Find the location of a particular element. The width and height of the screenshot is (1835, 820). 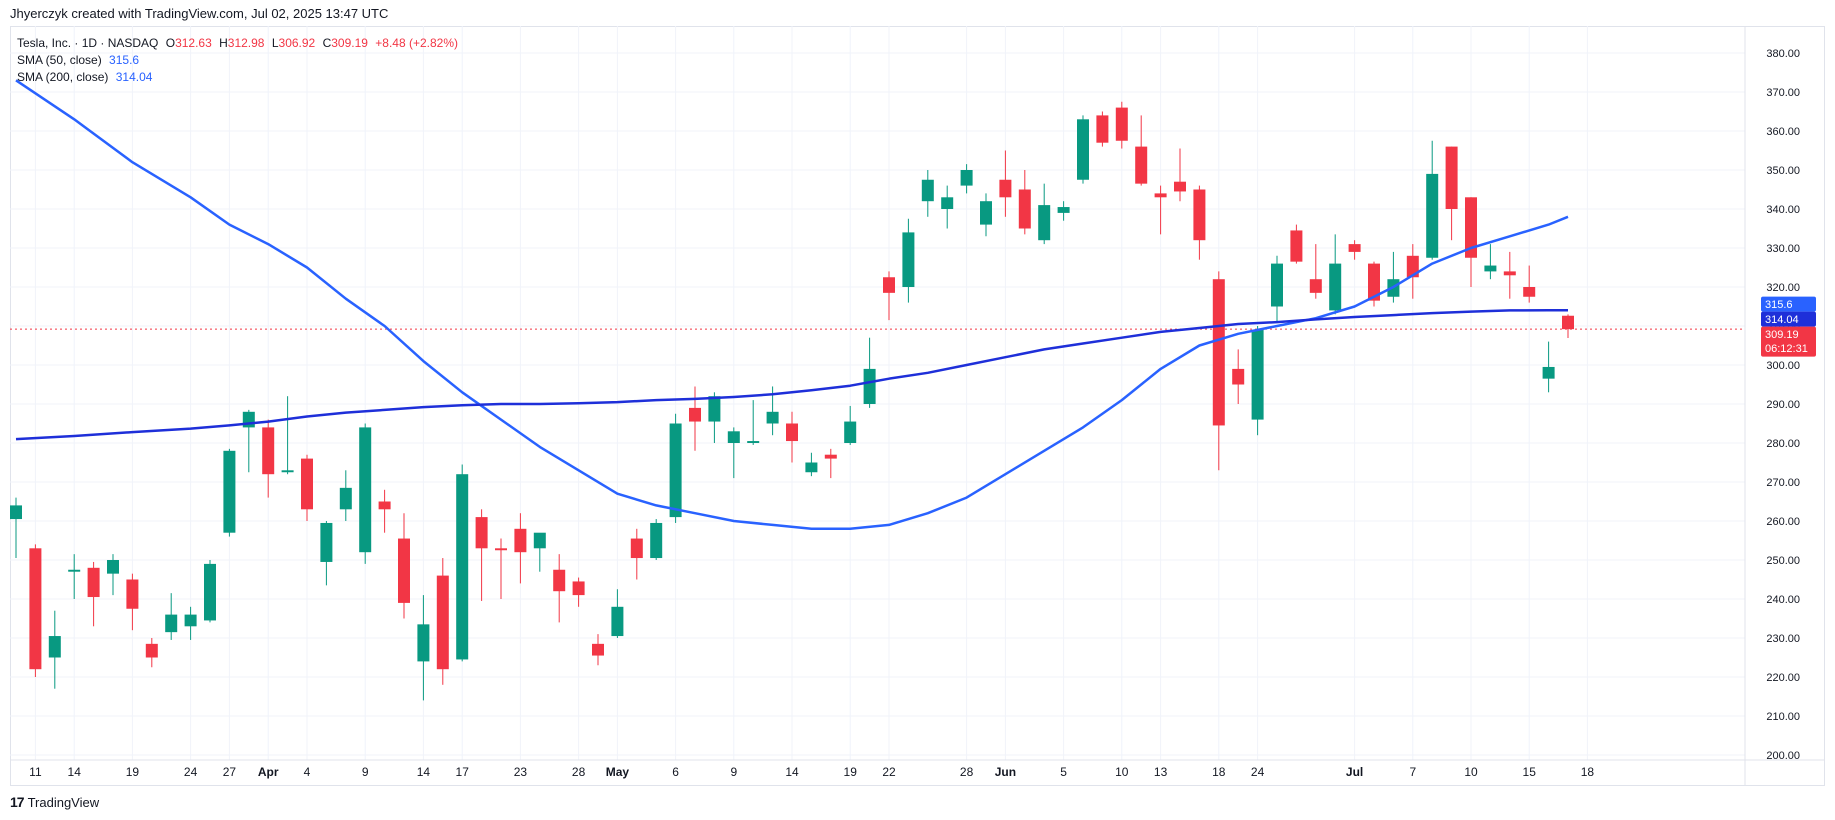

sma50-row: SMA (50, close) 315.6 is located at coordinates (237, 60).